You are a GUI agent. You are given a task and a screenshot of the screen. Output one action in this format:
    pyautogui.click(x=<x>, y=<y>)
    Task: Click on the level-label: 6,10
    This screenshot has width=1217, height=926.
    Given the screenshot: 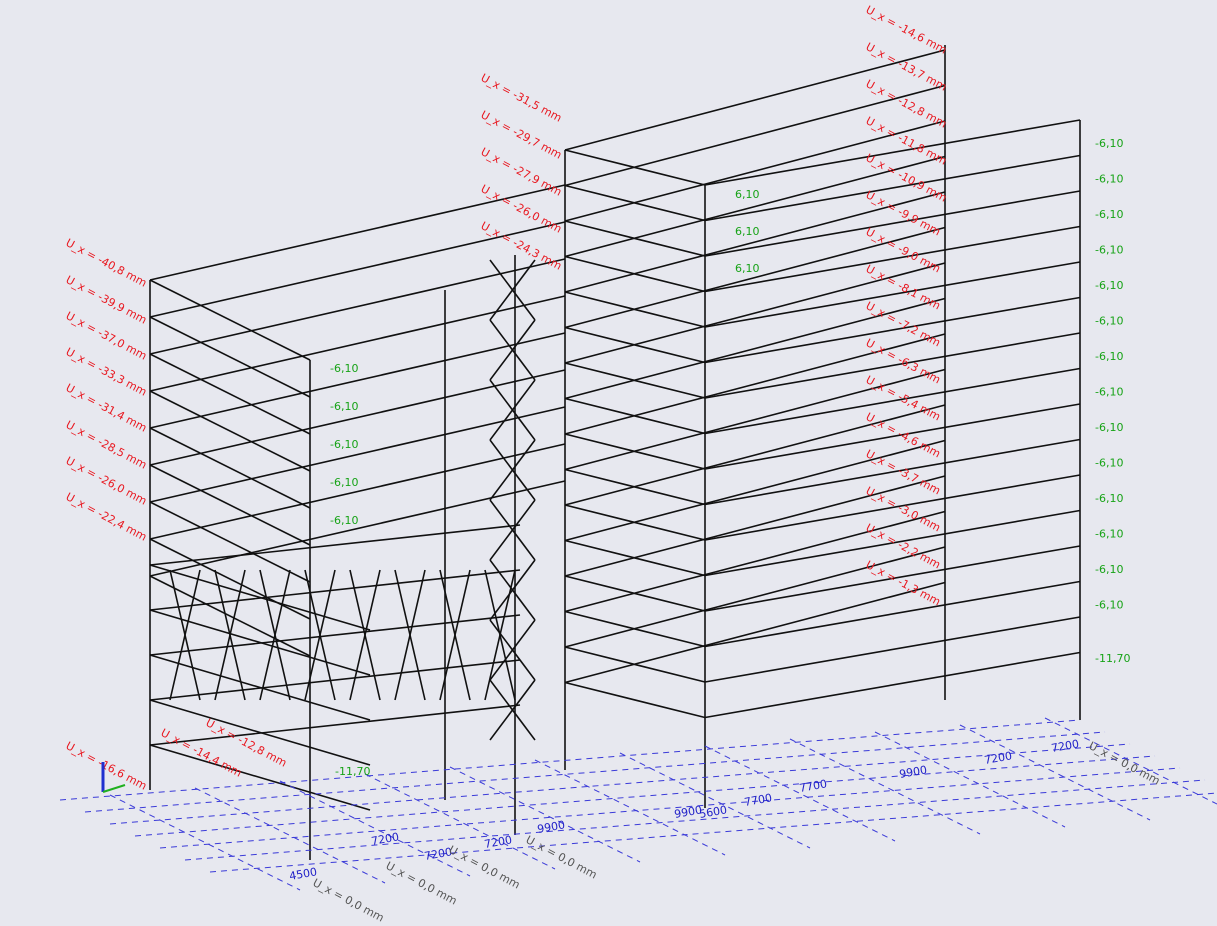 What is the action you would take?
    pyautogui.click(x=747, y=268)
    